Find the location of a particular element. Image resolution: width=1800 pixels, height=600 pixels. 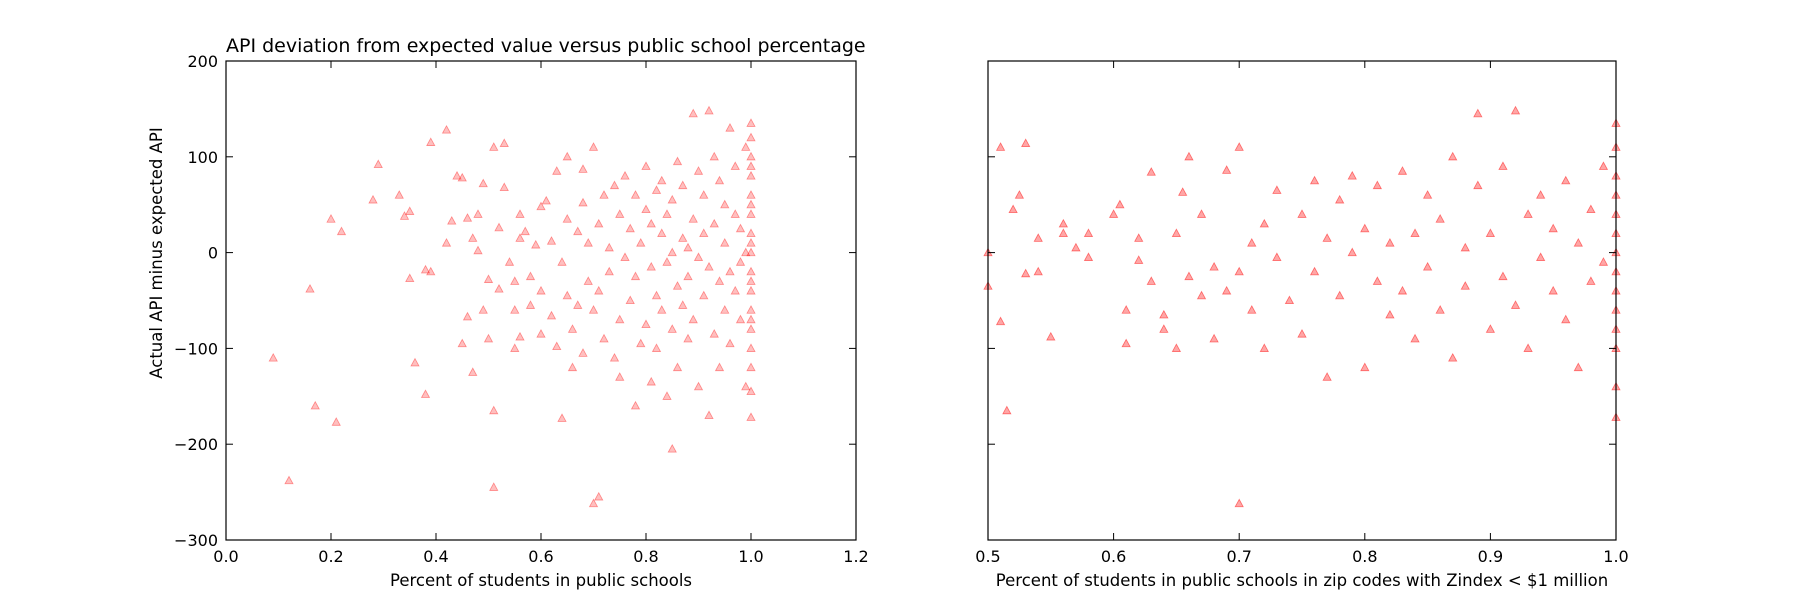

x-tick-label: 0.8 is located at coordinates (645, 556).